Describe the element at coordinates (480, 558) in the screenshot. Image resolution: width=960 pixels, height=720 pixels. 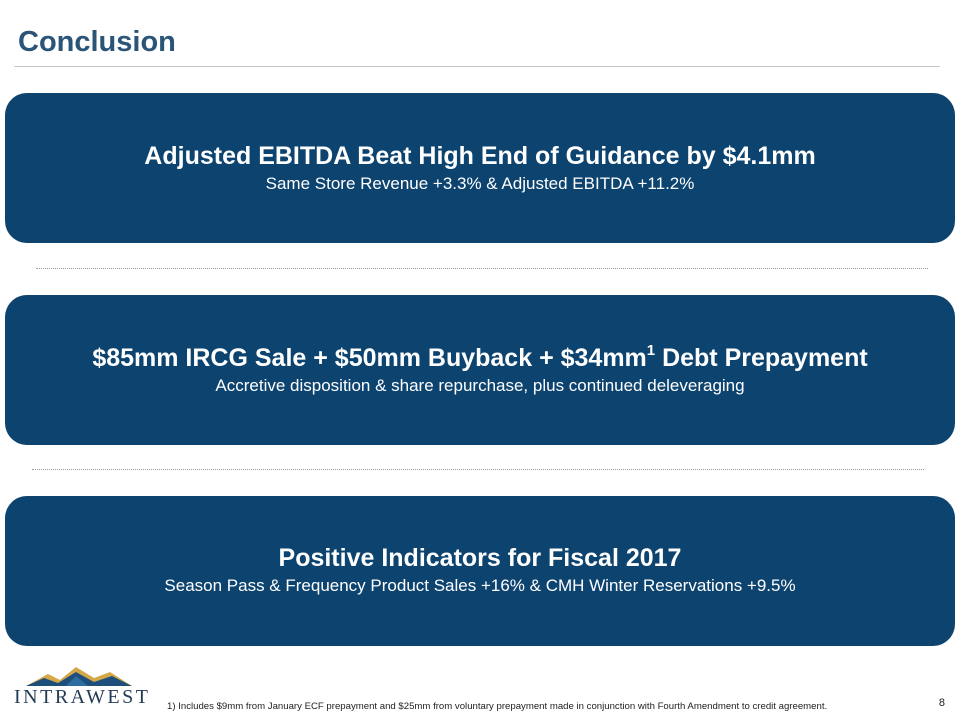
I see `card-headline: Positive Indicators for Fiscal 2017` at that location.